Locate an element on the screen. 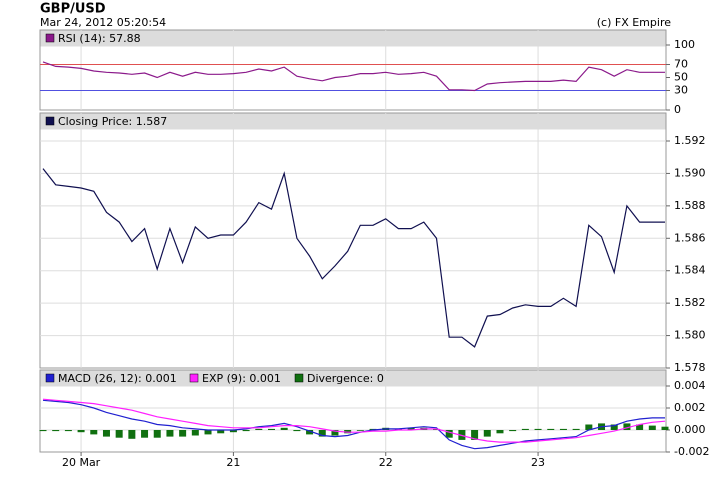 This screenshot has height=487, width=710. y-tick-label: 1.584 is located at coordinates (690, 270).